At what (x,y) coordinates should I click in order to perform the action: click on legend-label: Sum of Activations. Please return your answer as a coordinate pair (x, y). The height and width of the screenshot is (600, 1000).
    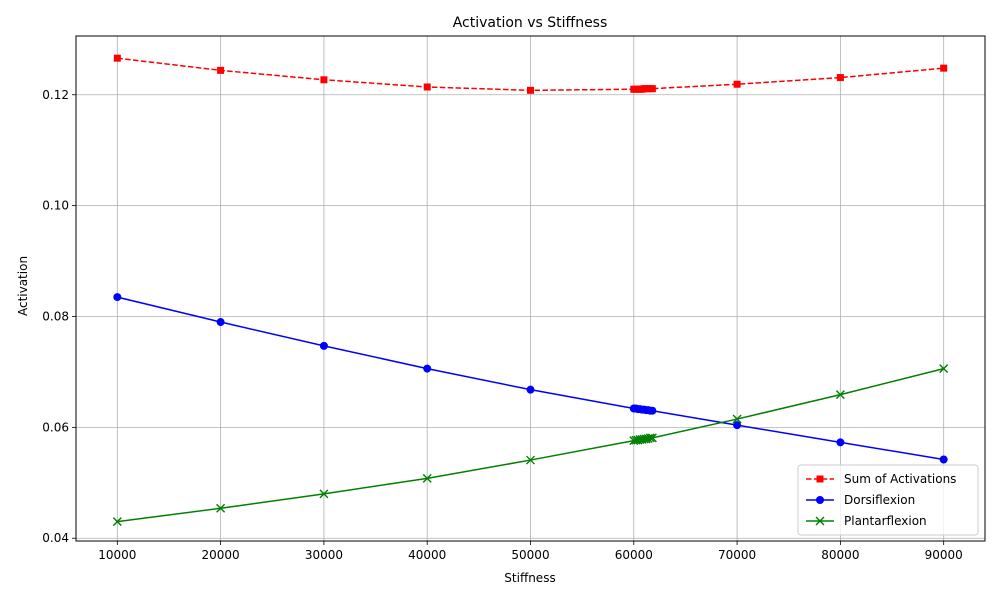
    Looking at the image, I should click on (900, 479).